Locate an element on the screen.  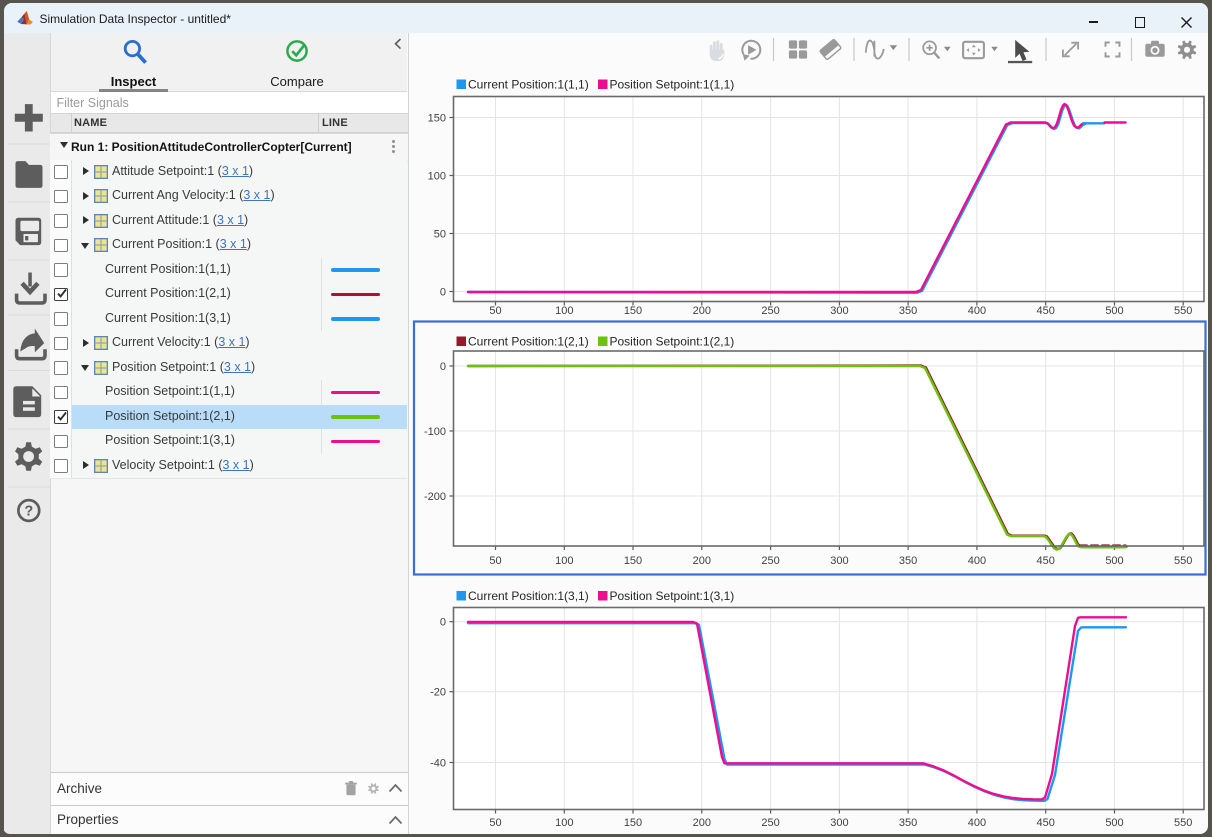
svg-text: Position Setpoint:1(1,1) is located at coordinates (672, 85).